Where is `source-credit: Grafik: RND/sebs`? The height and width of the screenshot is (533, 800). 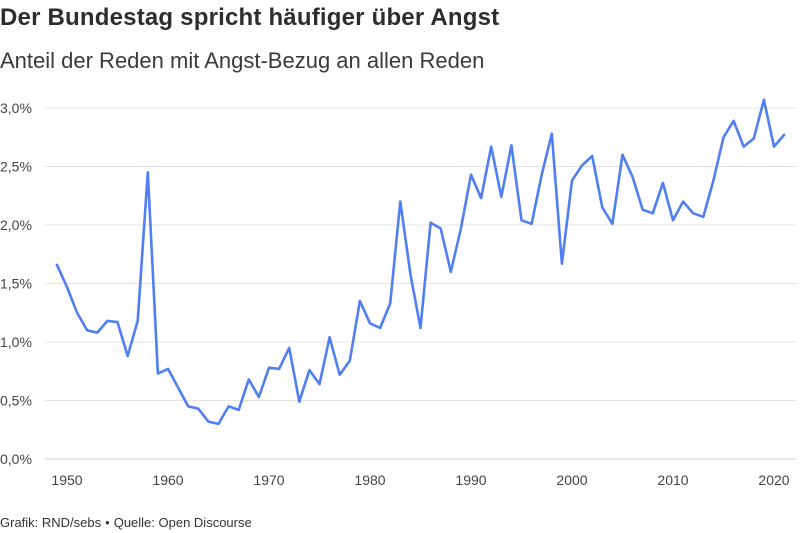 source-credit: Grafik: RND/sebs is located at coordinates (51, 522).